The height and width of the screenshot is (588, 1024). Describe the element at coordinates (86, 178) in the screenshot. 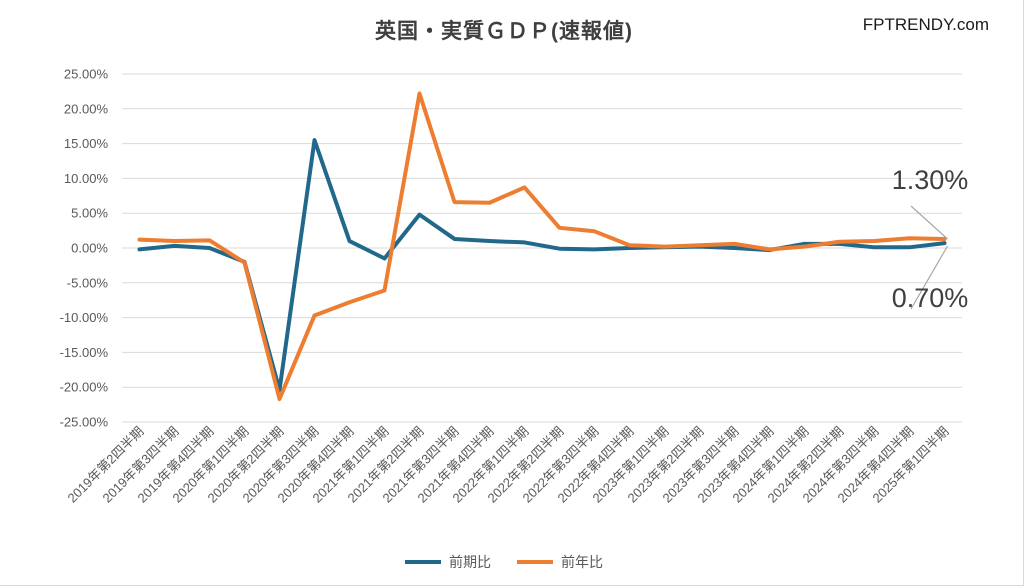

I see `y-axis-tick-label: 10.00%` at that location.